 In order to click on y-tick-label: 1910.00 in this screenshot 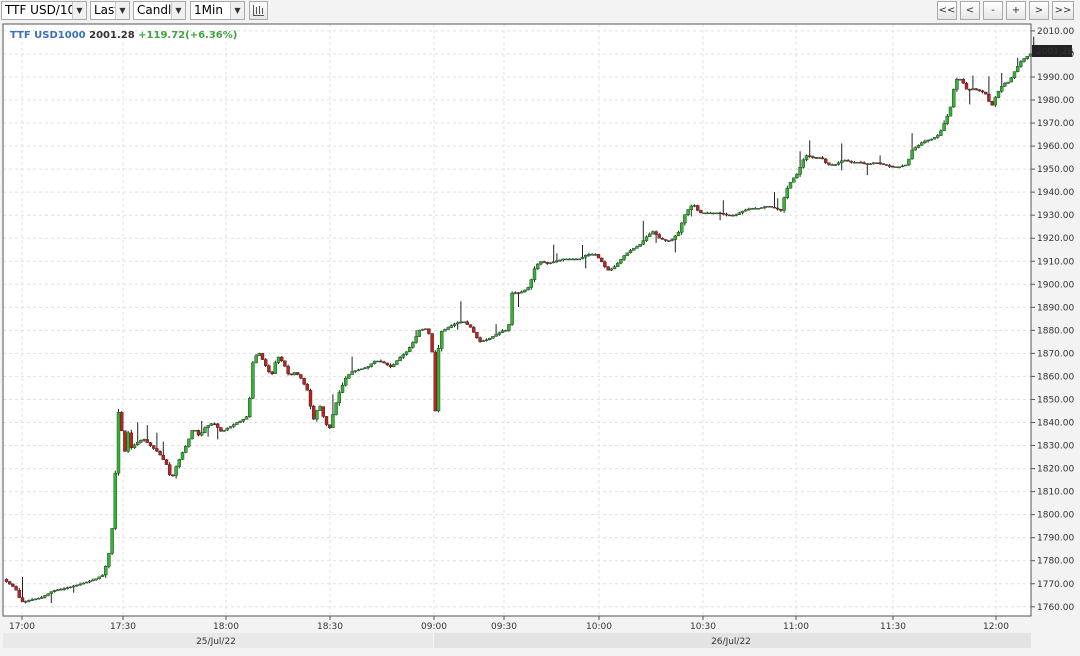, I will do `click(1055, 262)`.